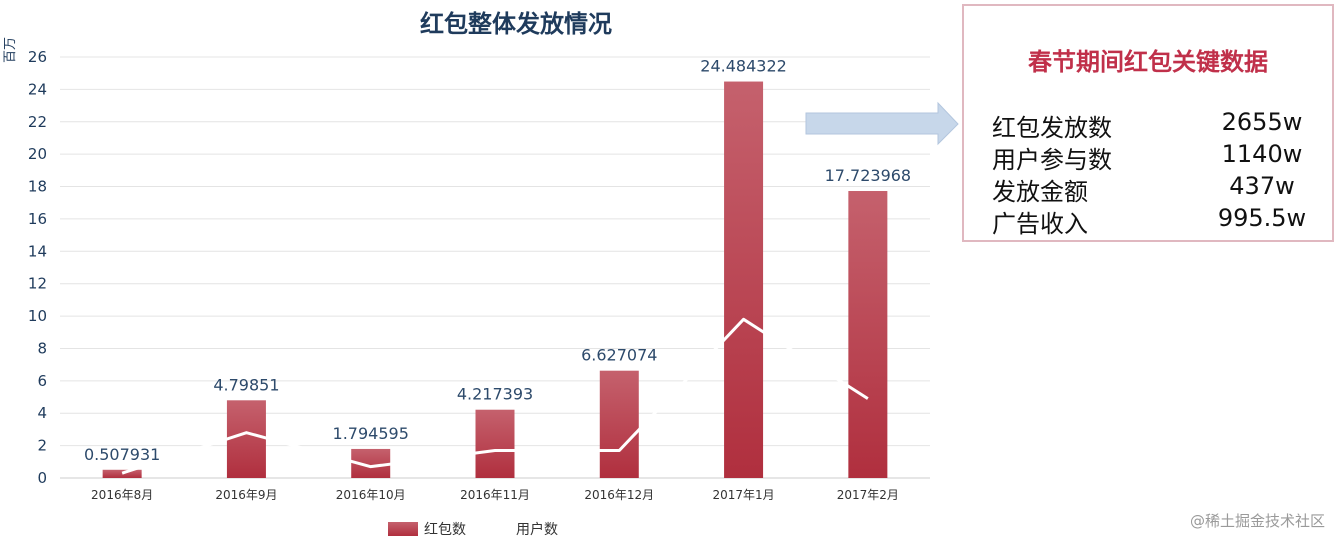 Image resolution: width=1341 pixels, height=545 pixels. What do you see at coordinates (1052, 160) in the screenshot?
I see `key-data-label: 用户参与数` at bounding box center [1052, 160].